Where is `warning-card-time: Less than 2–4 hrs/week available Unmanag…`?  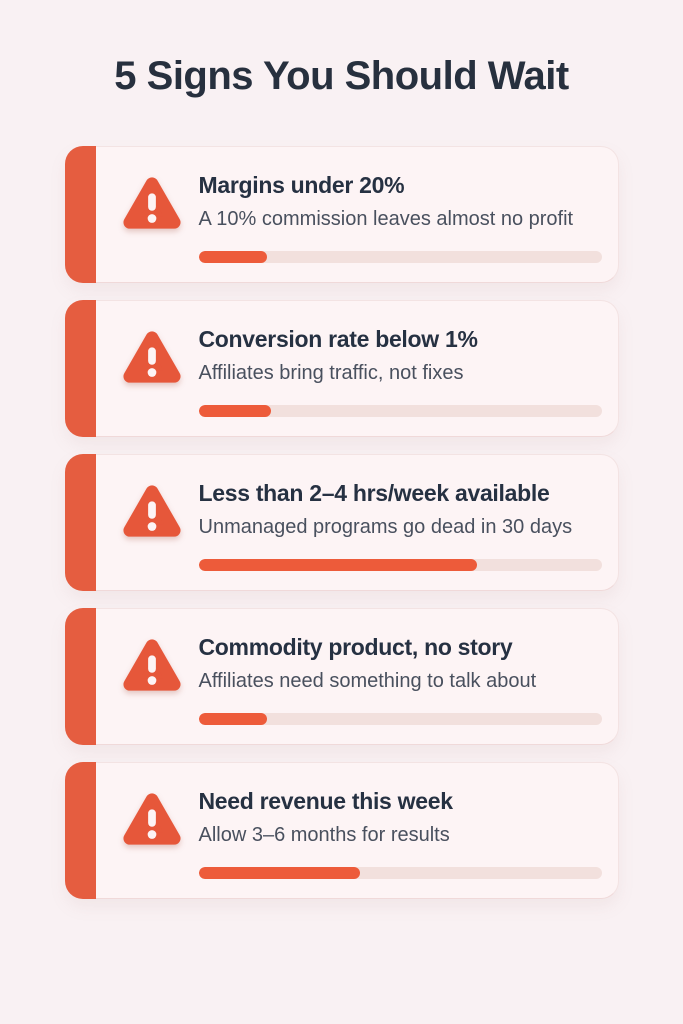 warning-card-time: Less than 2–4 hrs/week available Unmanag… is located at coordinates (341, 522).